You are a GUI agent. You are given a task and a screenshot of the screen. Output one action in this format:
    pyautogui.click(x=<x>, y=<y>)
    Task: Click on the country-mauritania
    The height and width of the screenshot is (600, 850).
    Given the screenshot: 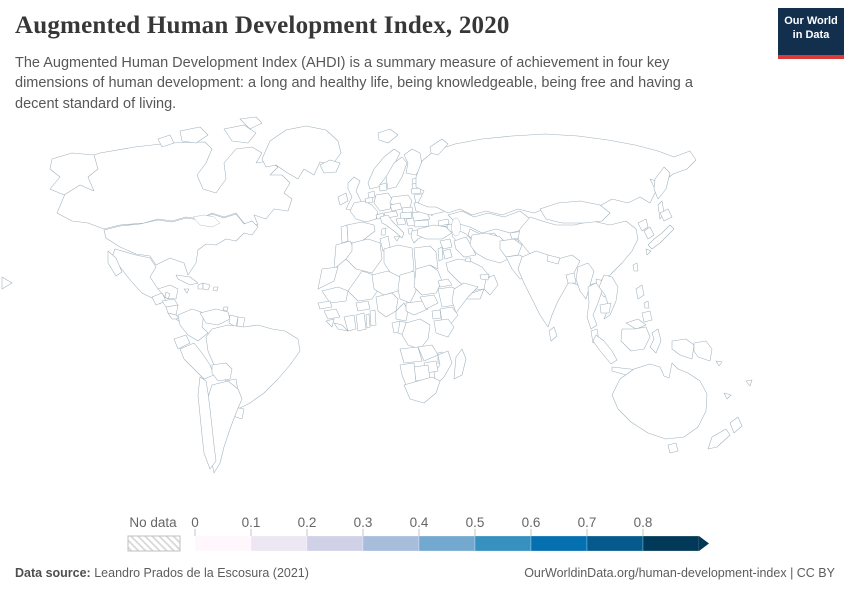 What is the action you would take?
    pyautogui.click(x=335, y=295)
    